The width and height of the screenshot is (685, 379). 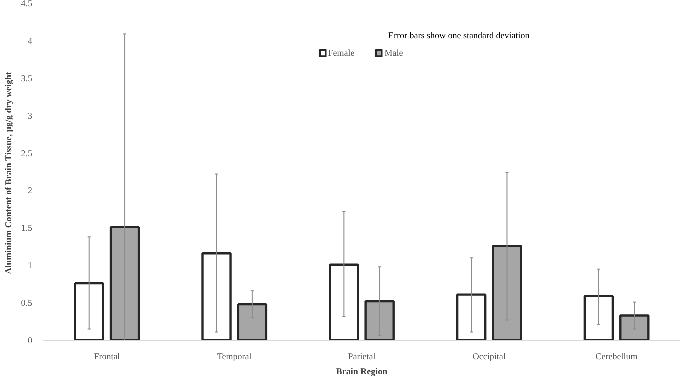 I want to click on y-tick-label: 3, so click(x=30, y=115).